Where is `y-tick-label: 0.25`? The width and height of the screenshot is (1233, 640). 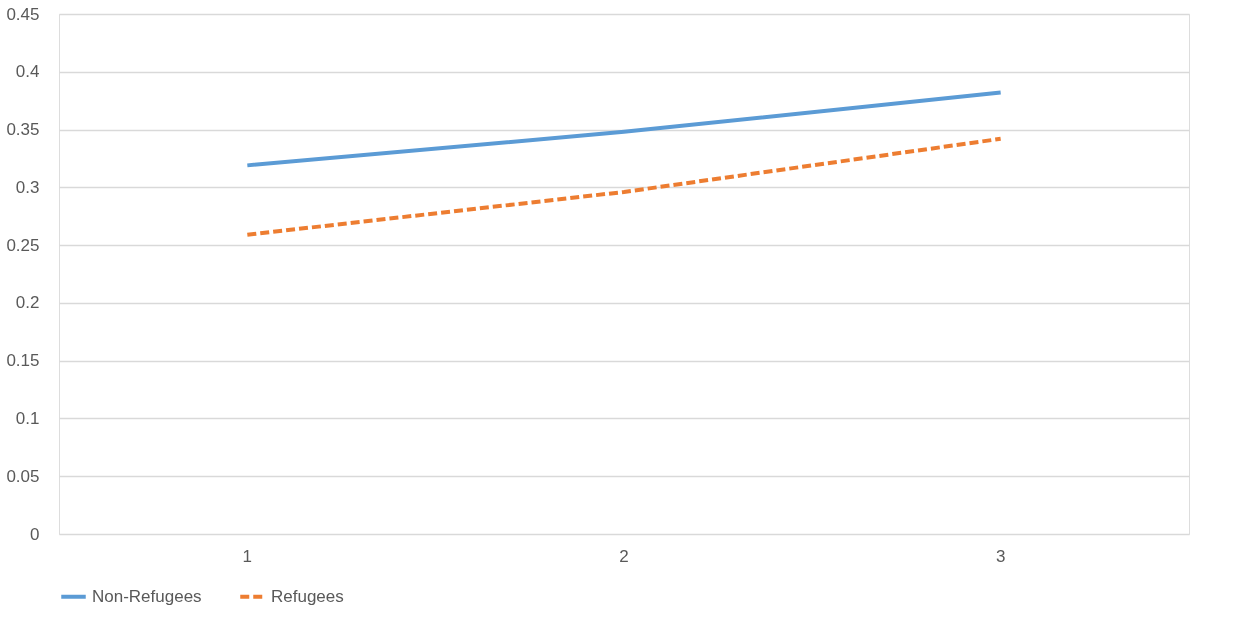
y-tick-label: 0.25 is located at coordinates (23, 245).